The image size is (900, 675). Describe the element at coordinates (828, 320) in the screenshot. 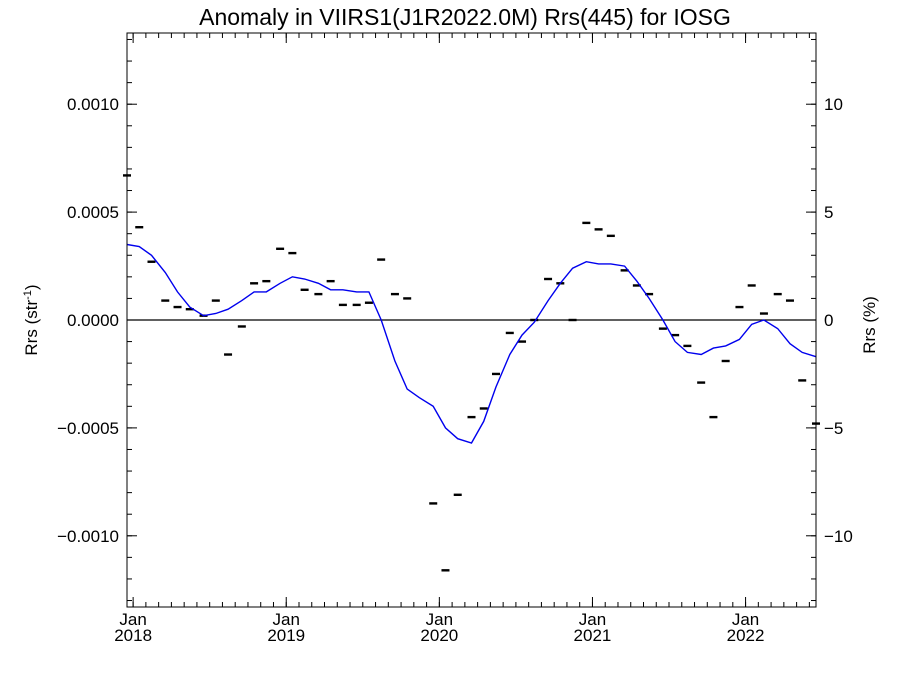

I see `y-tick-label-right-2: 0` at that location.